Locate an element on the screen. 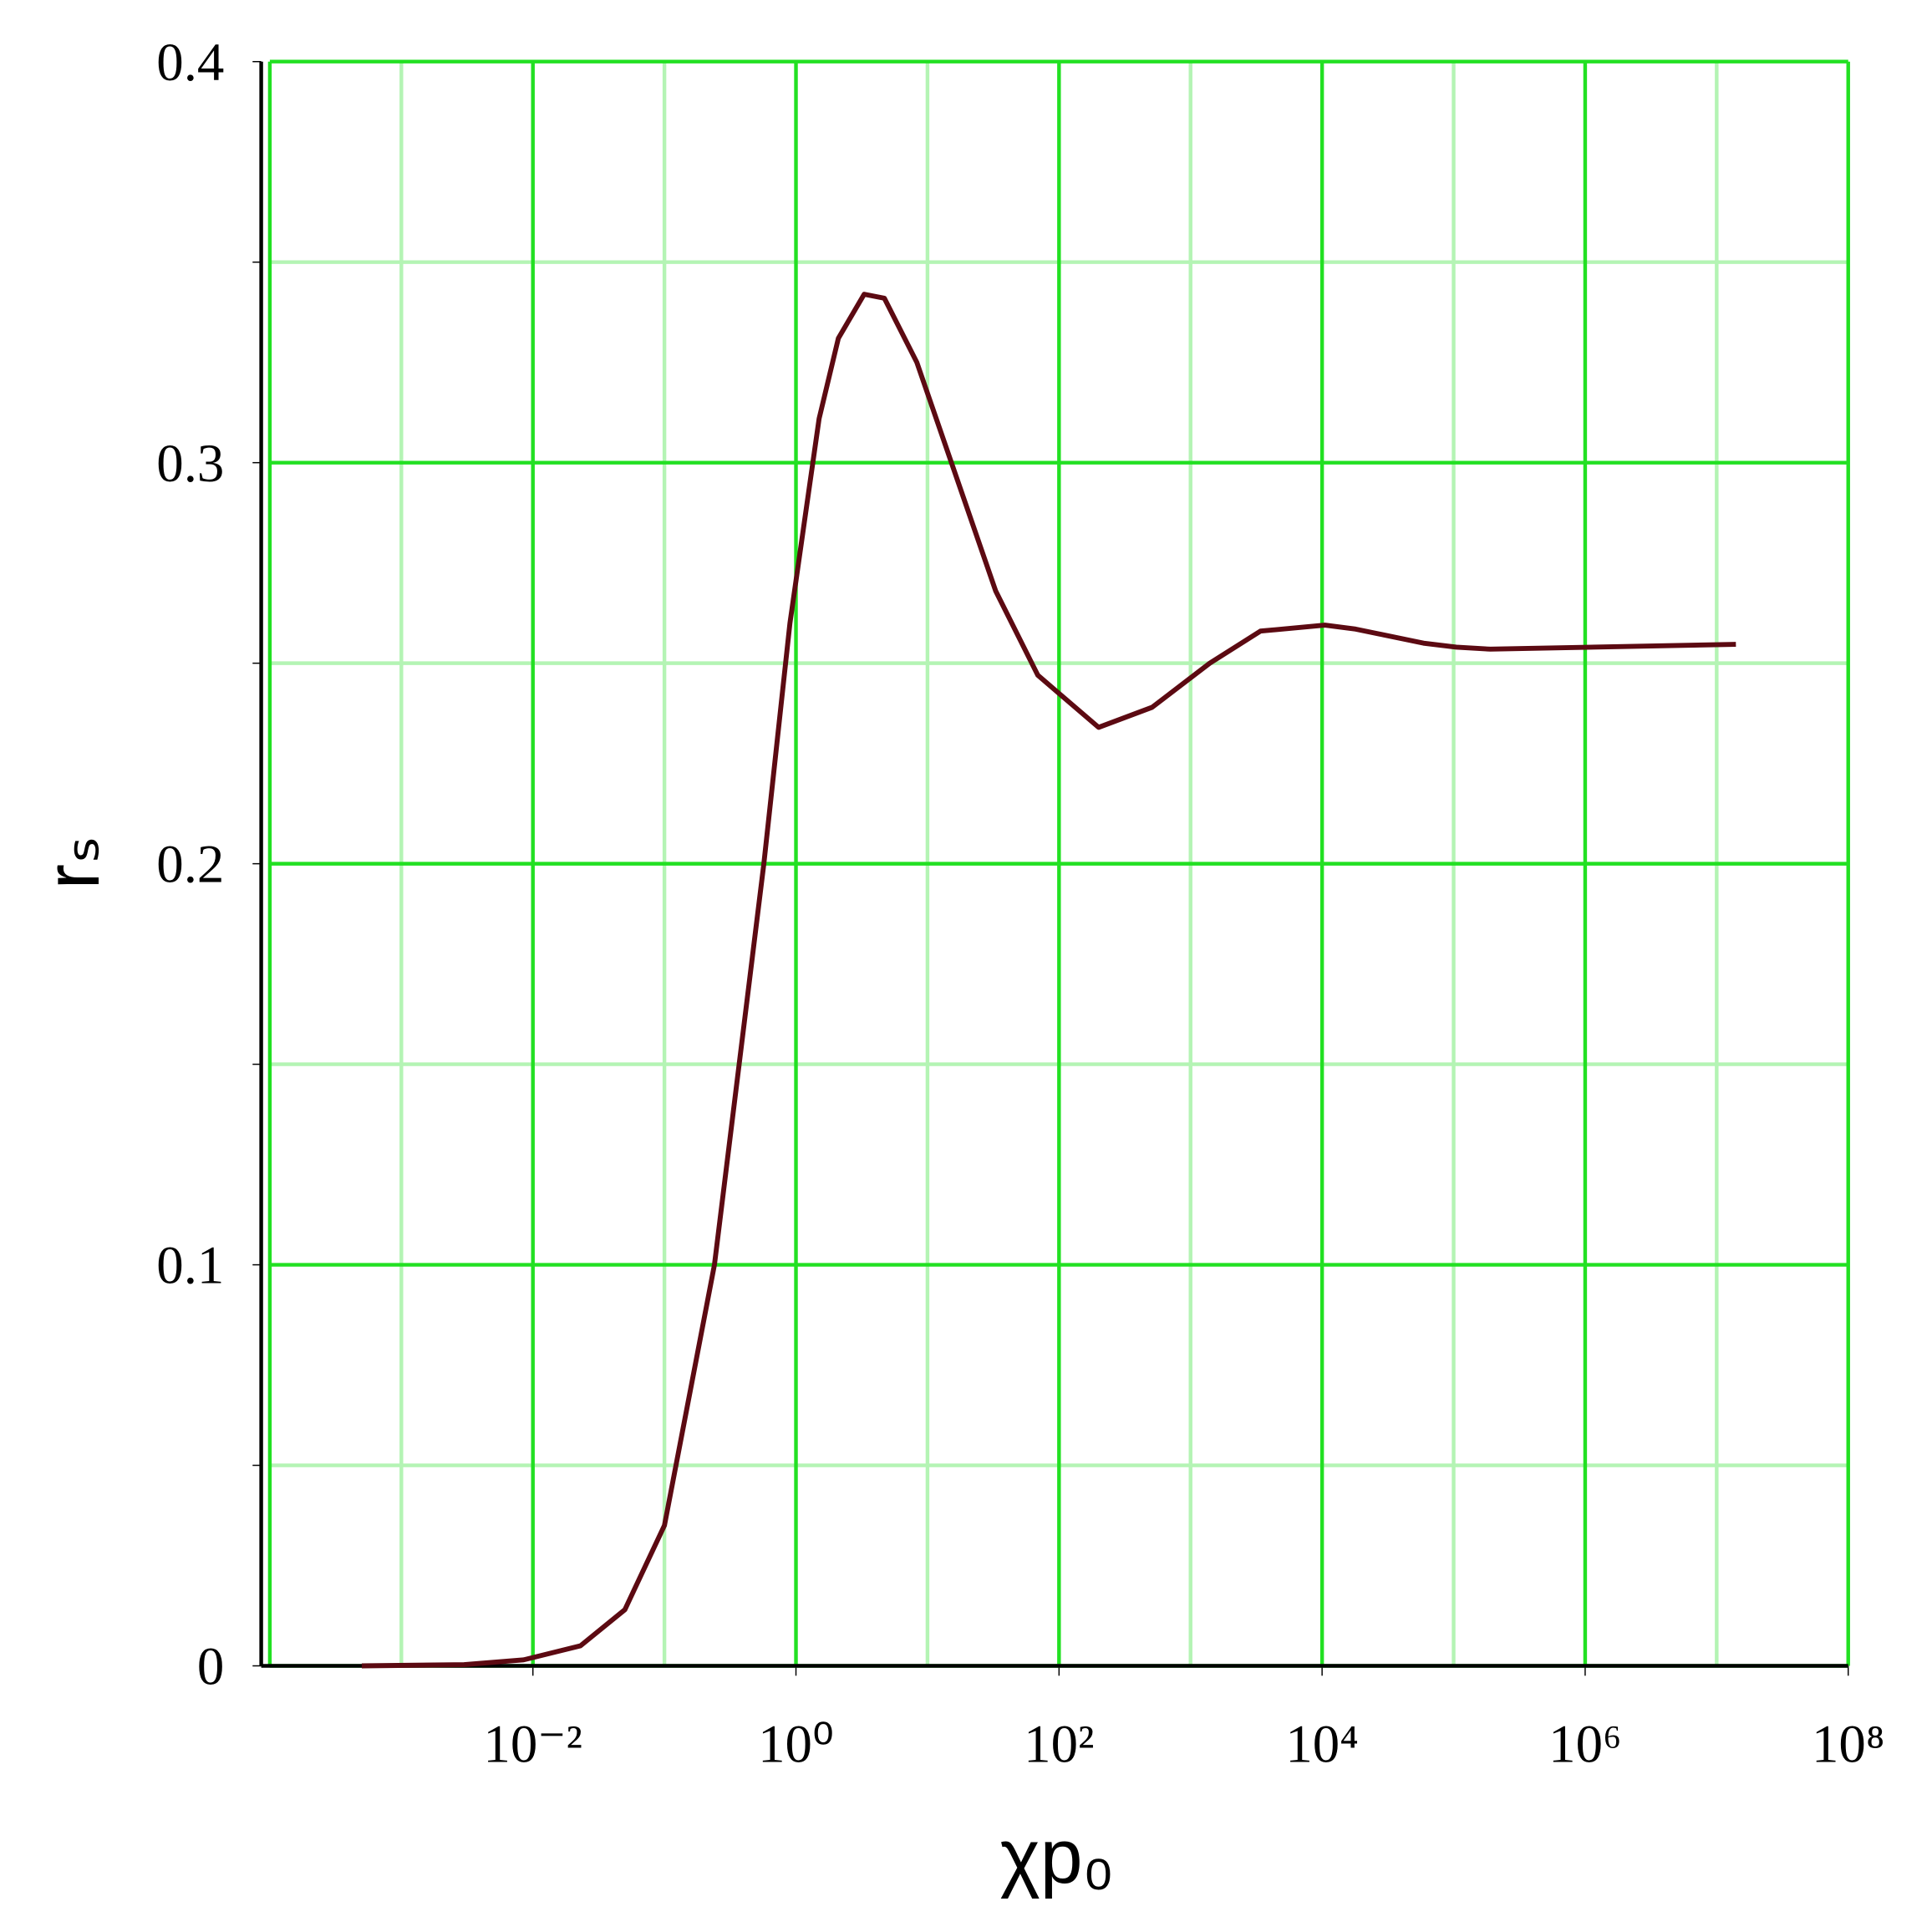  y-tick-label: 0.2 is located at coordinates (190, 865).